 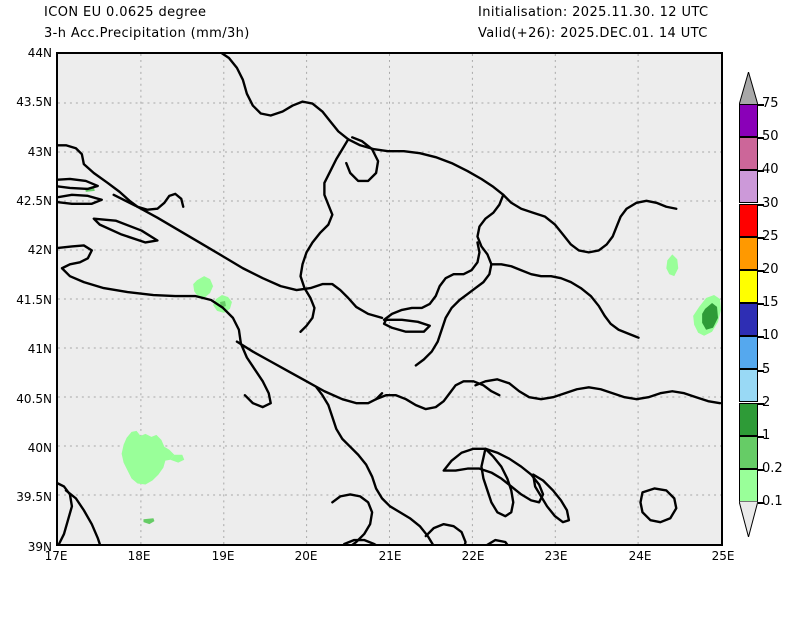 What do you see at coordinates (640, 556) in the screenshot?
I see `x-tick-24E: 24E` at bounding box center [640, 556].